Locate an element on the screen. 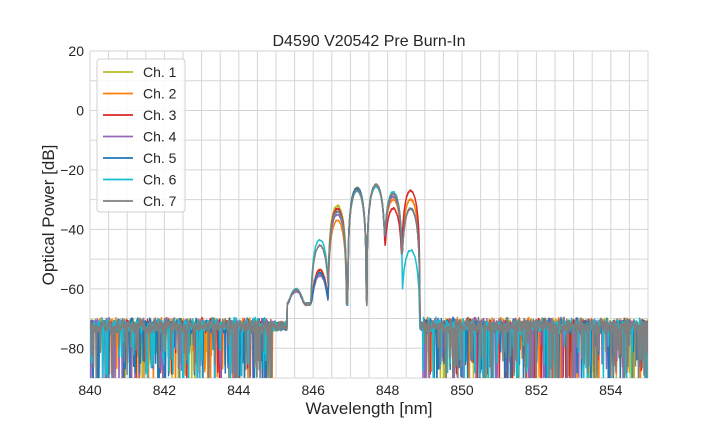  legend-label-1: Ch. 1 is located at coordinates (160, 72).